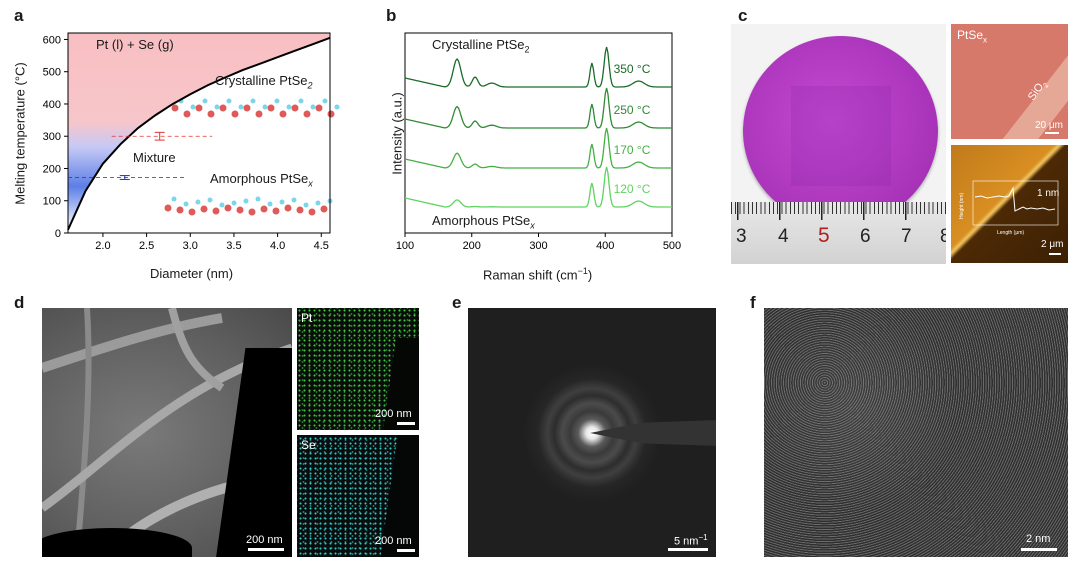  I want to click on ptsex-label-text: PtSe, so click(970, 35).